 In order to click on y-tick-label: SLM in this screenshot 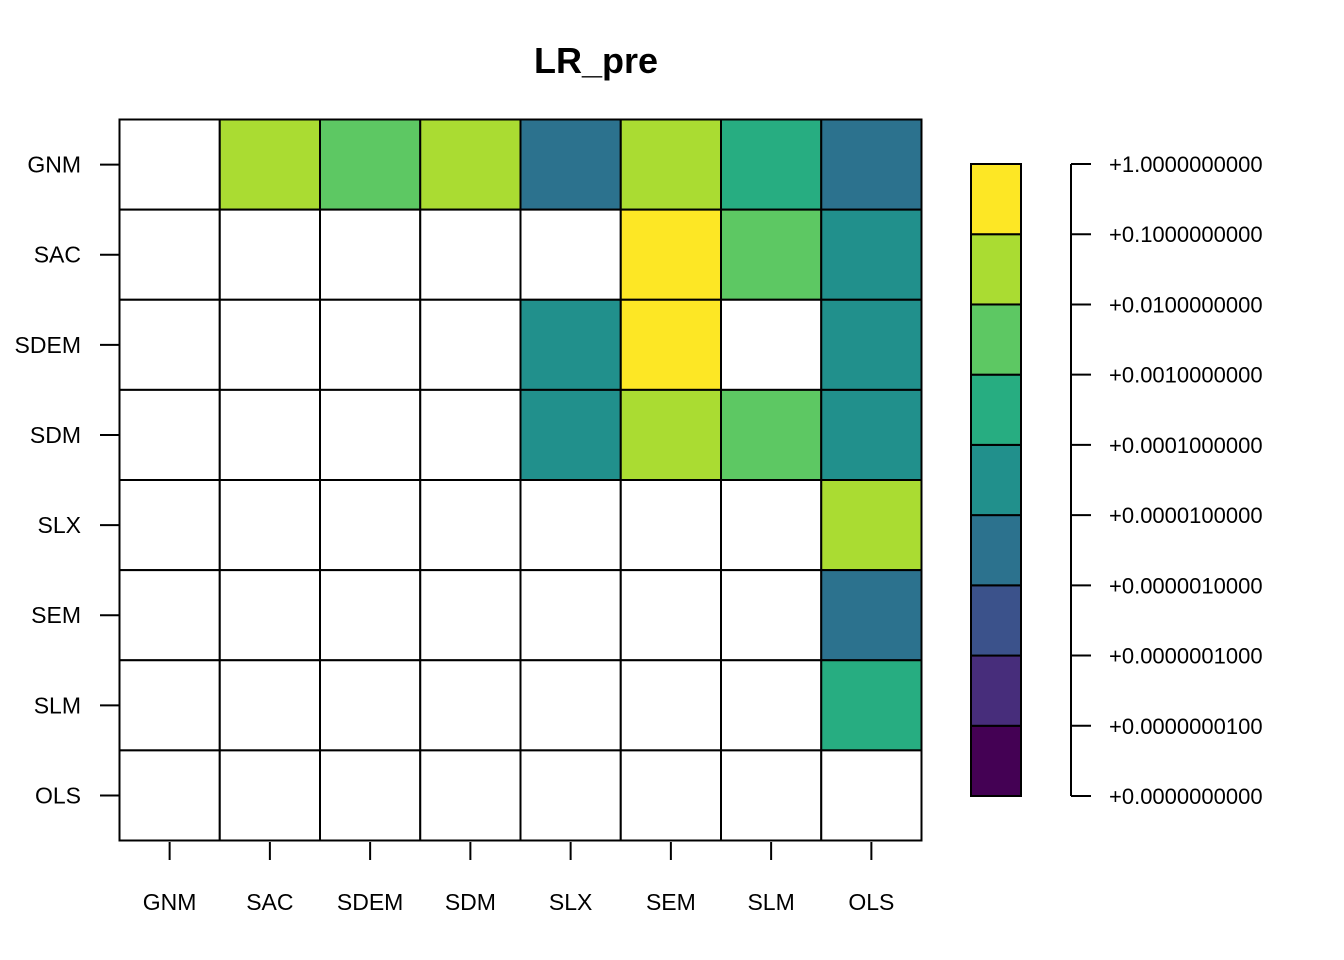, I will do `click(57, 705)`.